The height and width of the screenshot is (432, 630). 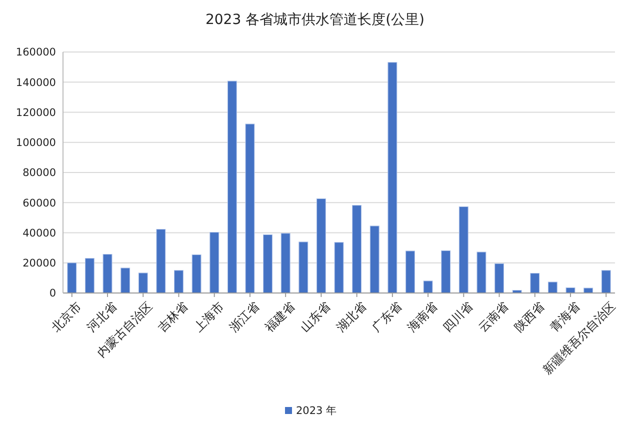 I want to click on y-tick-label: 140000, so click(x=36, y=82).